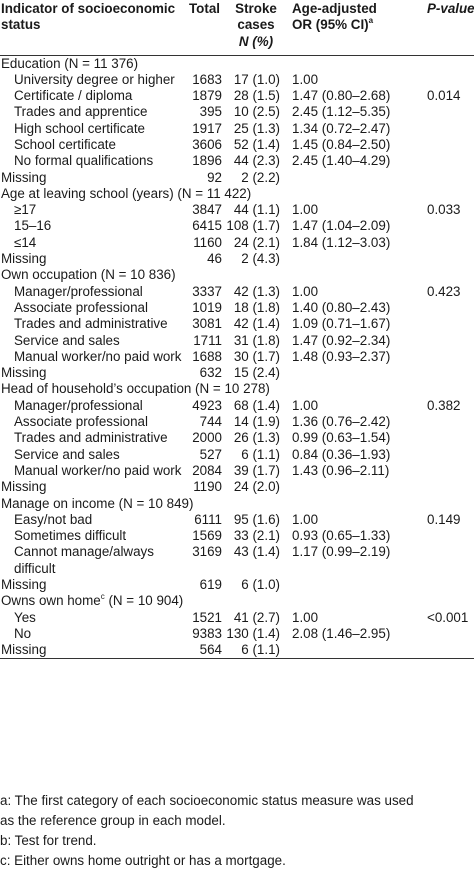 This screenshot has height=891, width=474. I want to click on header-p-label: P-value, so click(450, 8).